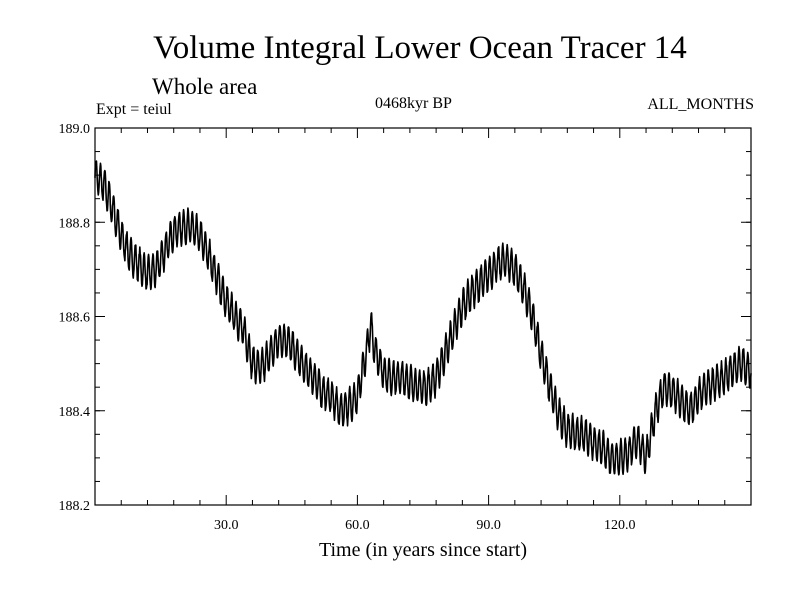  Describe the element at coordinates (488, 525) in the screenshot. I see `x-tick-label: 90.0` at that location.